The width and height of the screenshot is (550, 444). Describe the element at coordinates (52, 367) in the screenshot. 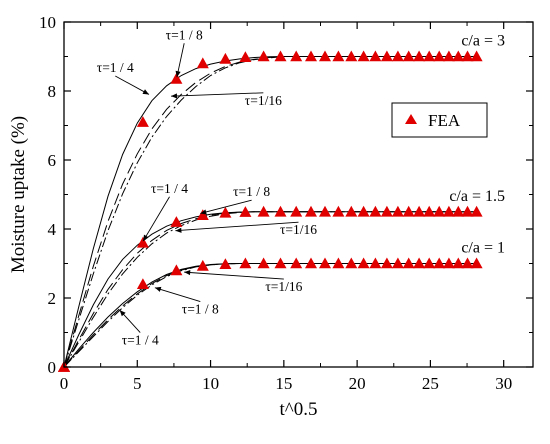

I see `y-tick-label: 0` at that location.